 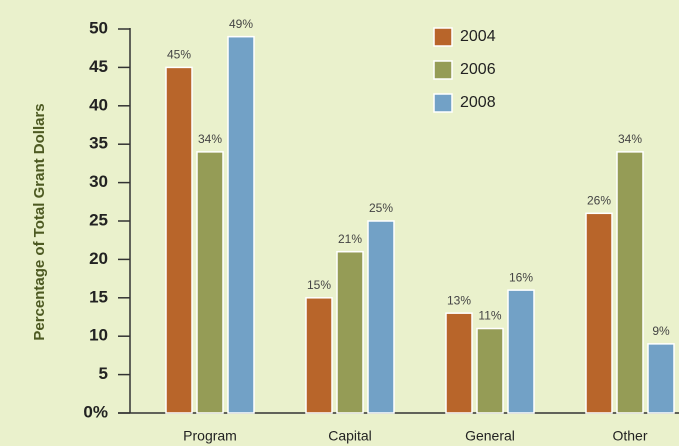 What do you see at coordinates (489, 316) in the screenshot?
I see `value-label: 11%` at bounding box center [489, 316].